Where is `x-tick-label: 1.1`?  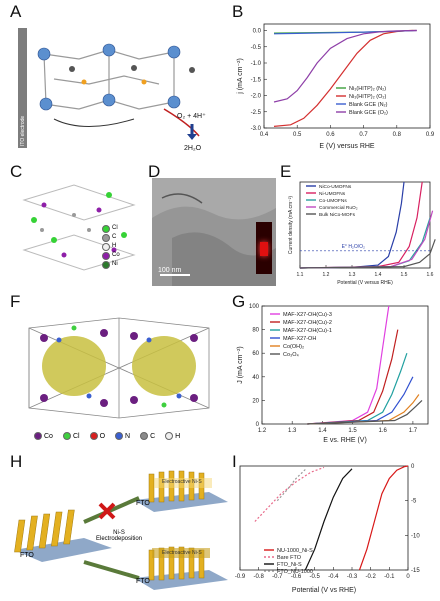
x-tick-label: 1.1 is located at coordinates (300, 275).